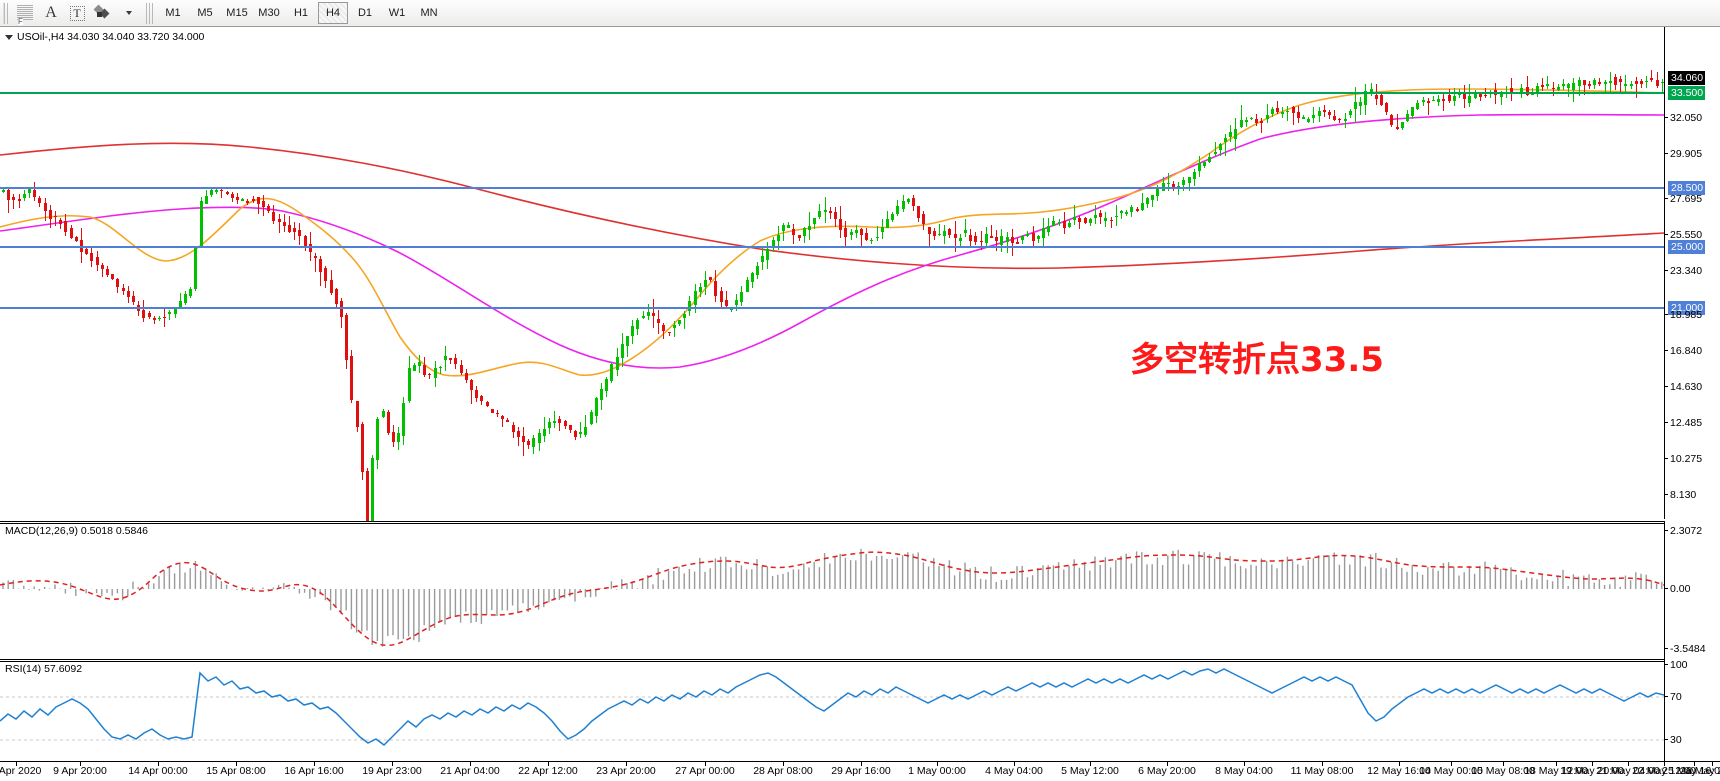 This screenshot has width=1720, height=781. I want to click on chart-annotation-text: 多空转折点33.5, so click(1257, 360).